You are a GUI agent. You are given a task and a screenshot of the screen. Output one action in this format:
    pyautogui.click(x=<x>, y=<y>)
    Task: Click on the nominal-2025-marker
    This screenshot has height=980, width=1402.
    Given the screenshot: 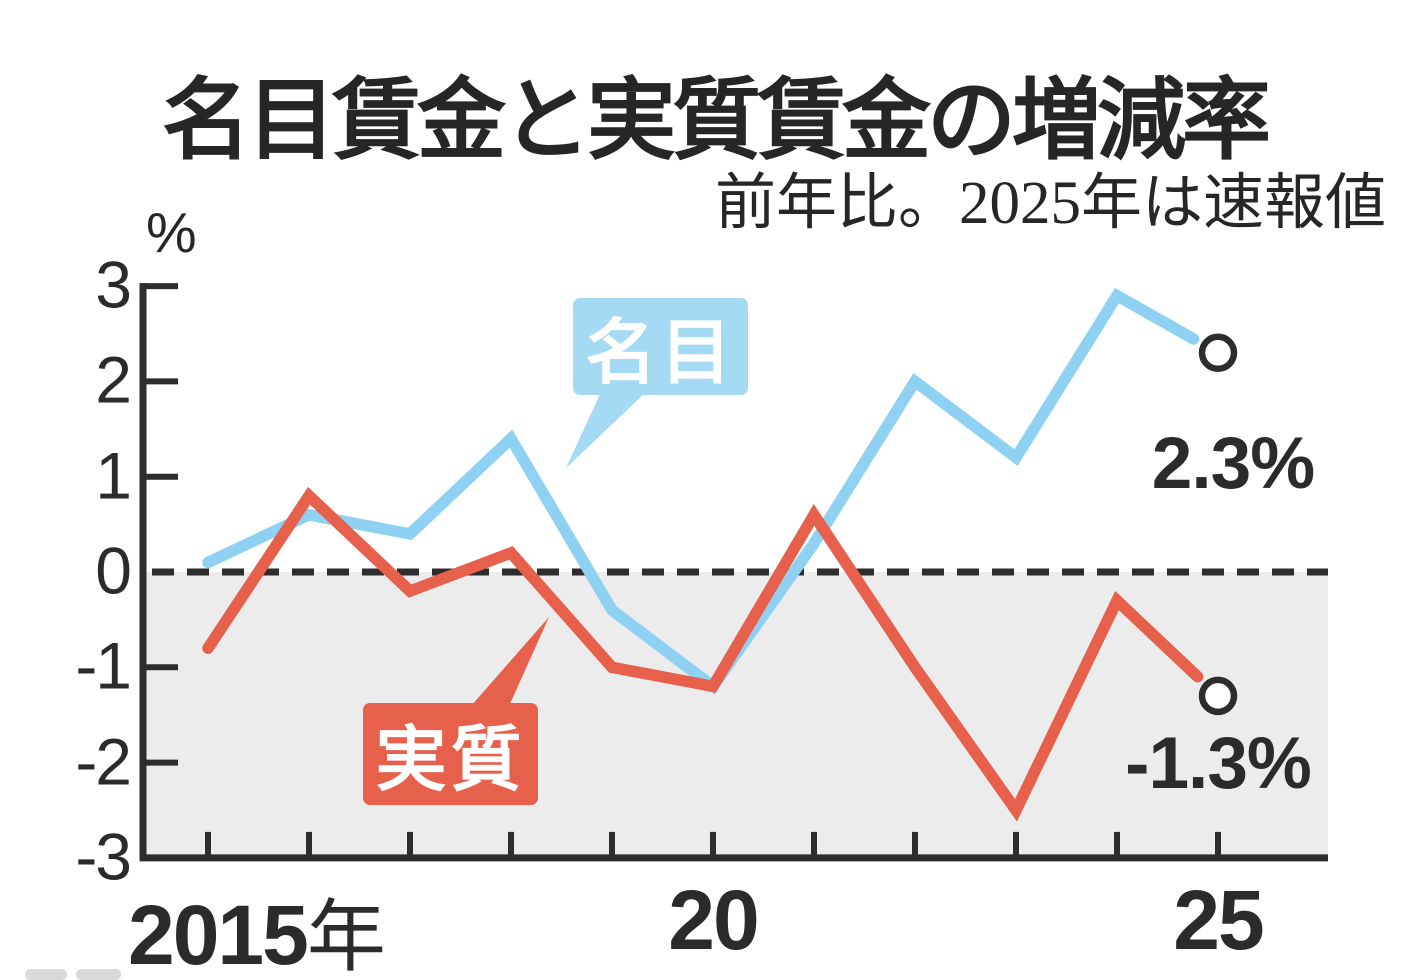 What is the action you would take?
    pyautogui.click(x=1218, y=353)
    